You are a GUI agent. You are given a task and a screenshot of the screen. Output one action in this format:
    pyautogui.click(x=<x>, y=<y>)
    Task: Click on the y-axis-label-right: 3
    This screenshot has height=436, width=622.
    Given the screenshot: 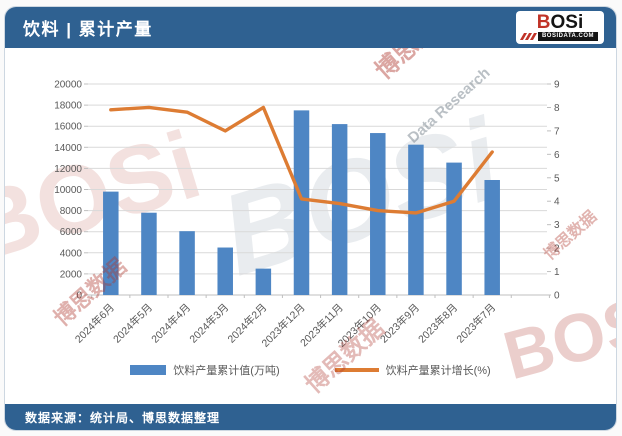 What is the action you would take?
    pyautogui.click(x=557, y=225)
    